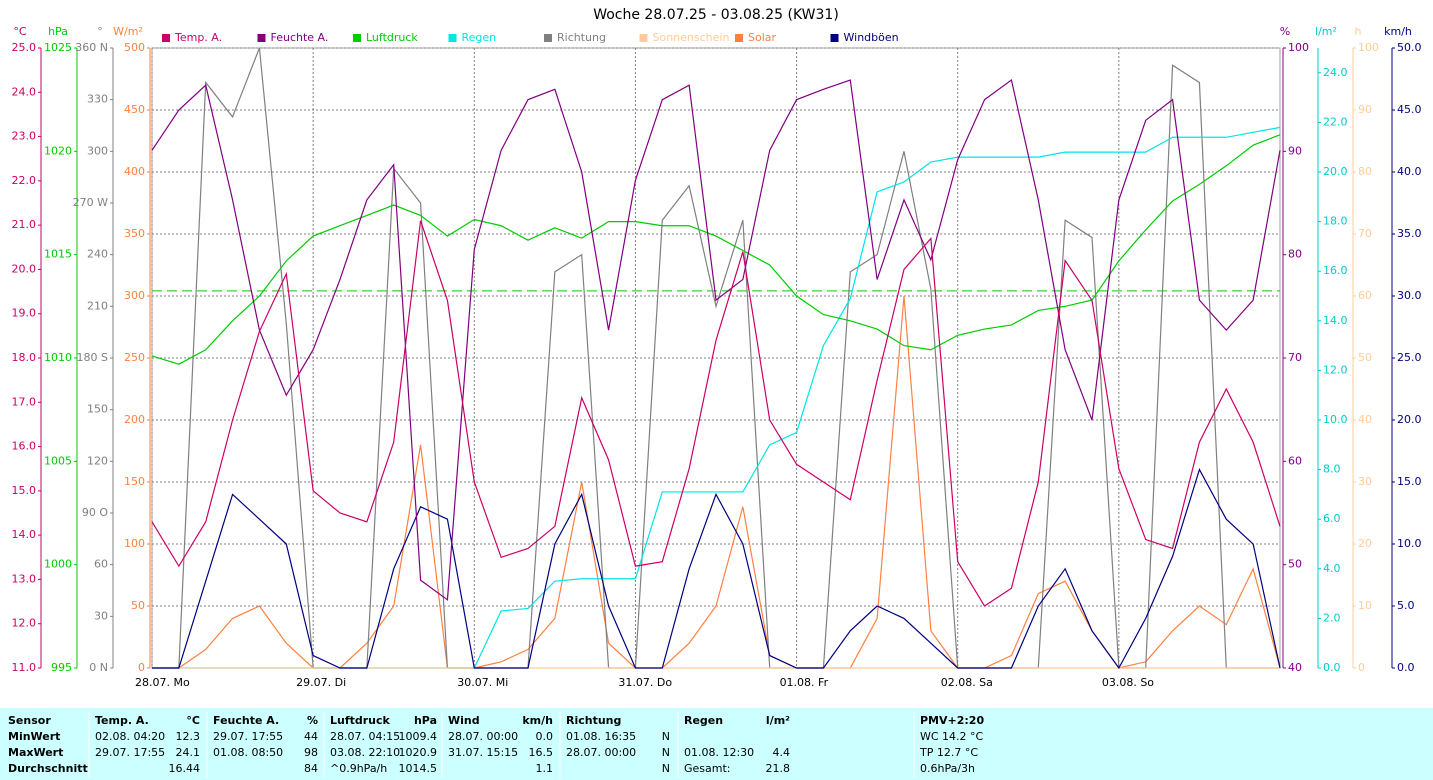 The image size is (1433, 780). What do you see at coordinates (311, 768) in the screenshot?
I see `table-cell: 84` at bounding box center [311, 768].